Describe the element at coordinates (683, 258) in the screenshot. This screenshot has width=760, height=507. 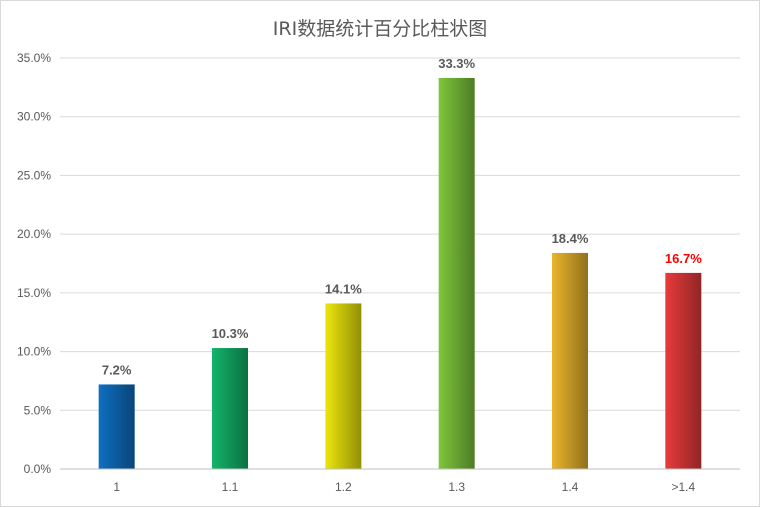
I see `data-label: 16.7%` at that location.